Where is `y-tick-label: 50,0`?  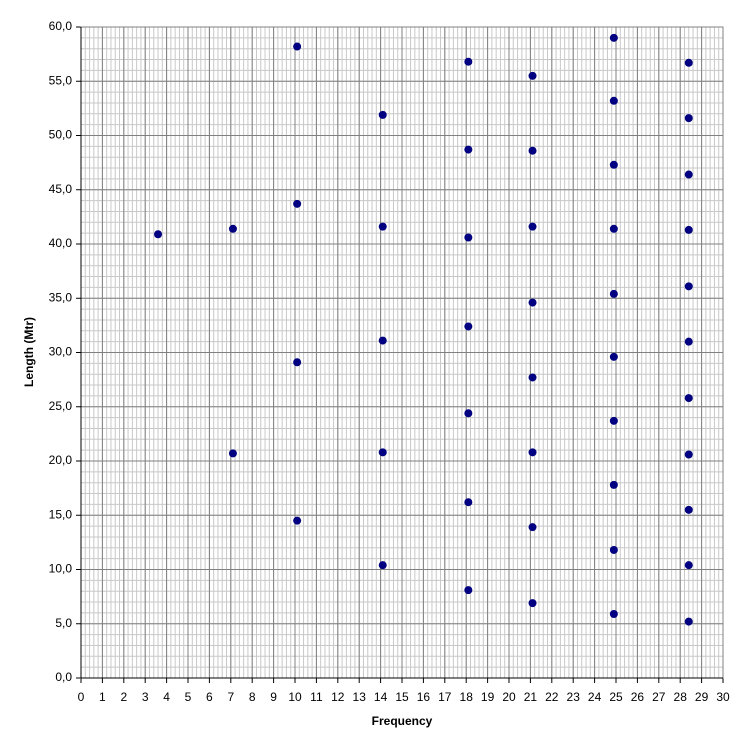 y-tick-label: 50,0 is located at coordinates (61, 135).